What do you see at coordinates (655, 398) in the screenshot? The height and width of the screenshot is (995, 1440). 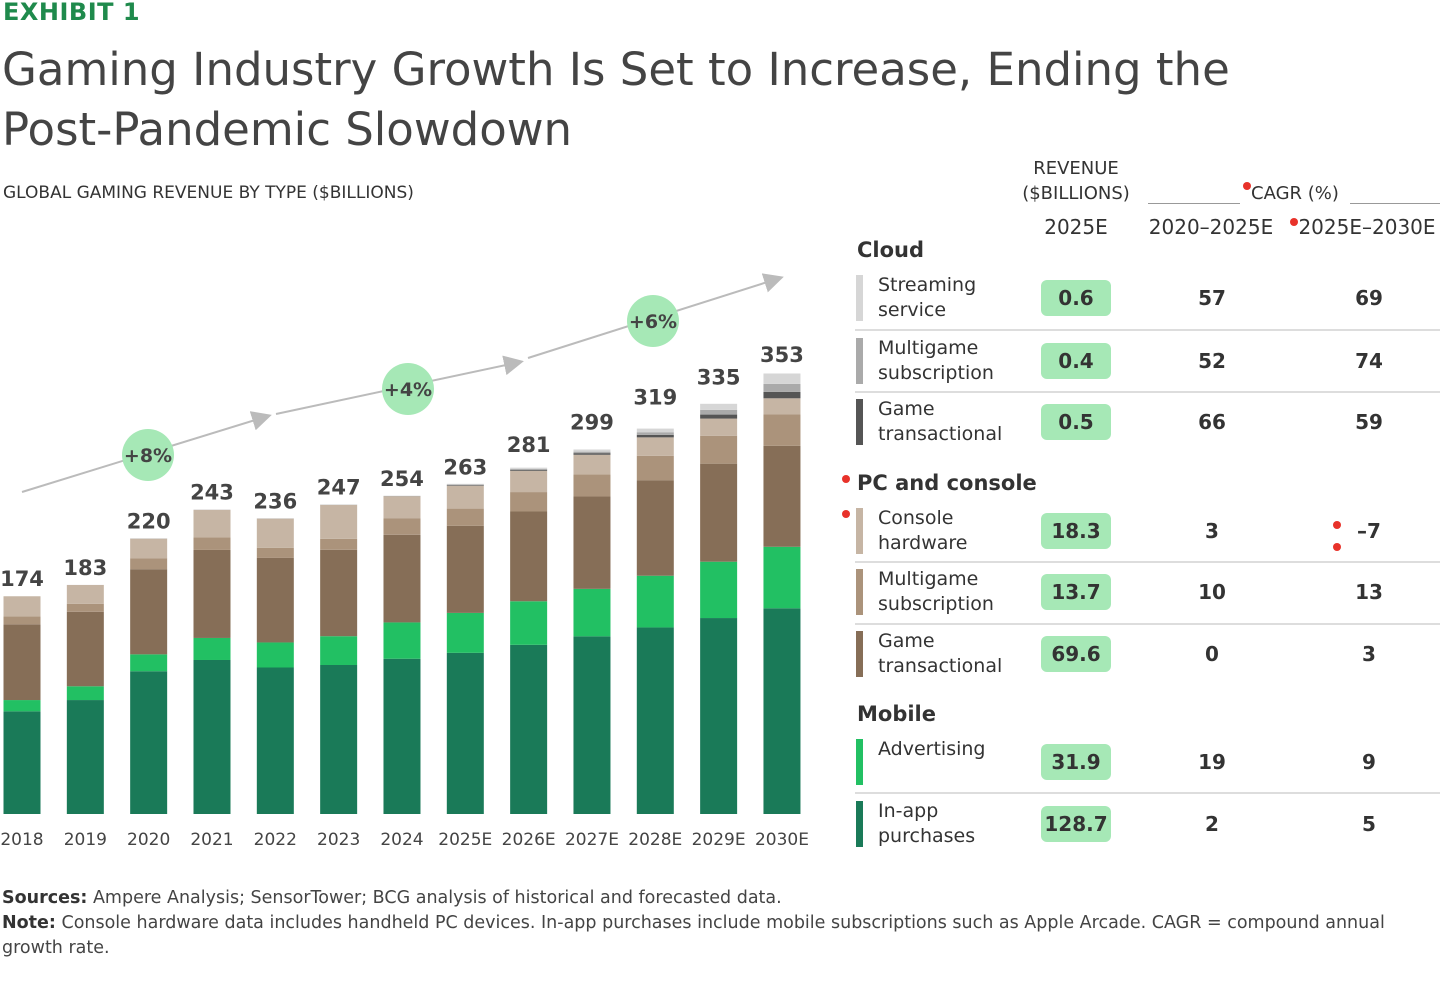 I see `total-label: 319` at bounding box center [655, 398].